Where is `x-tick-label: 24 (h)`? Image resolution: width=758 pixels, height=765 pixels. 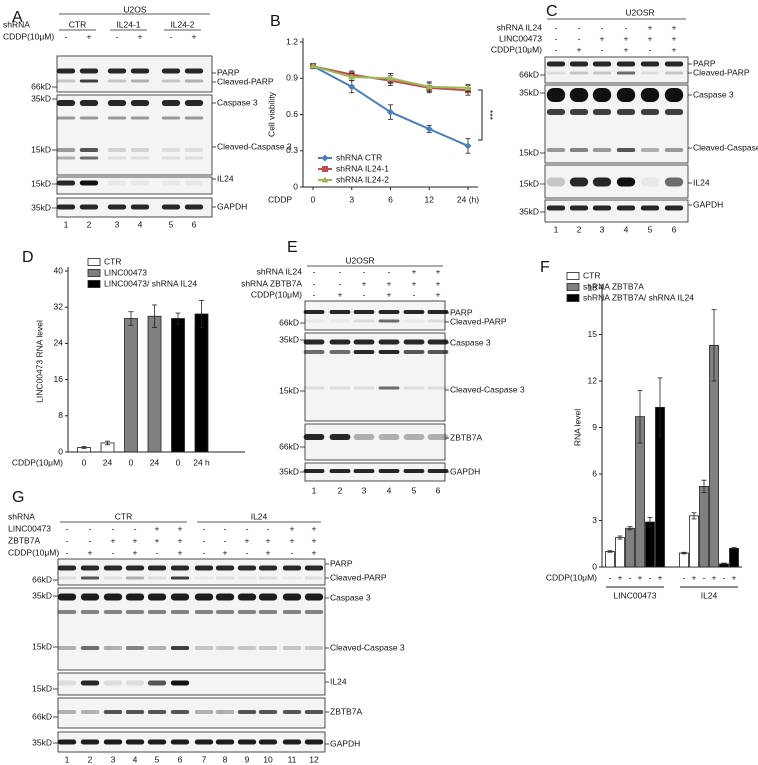
x-tick-label: 24 (h) is located at coordinates (468, 199).